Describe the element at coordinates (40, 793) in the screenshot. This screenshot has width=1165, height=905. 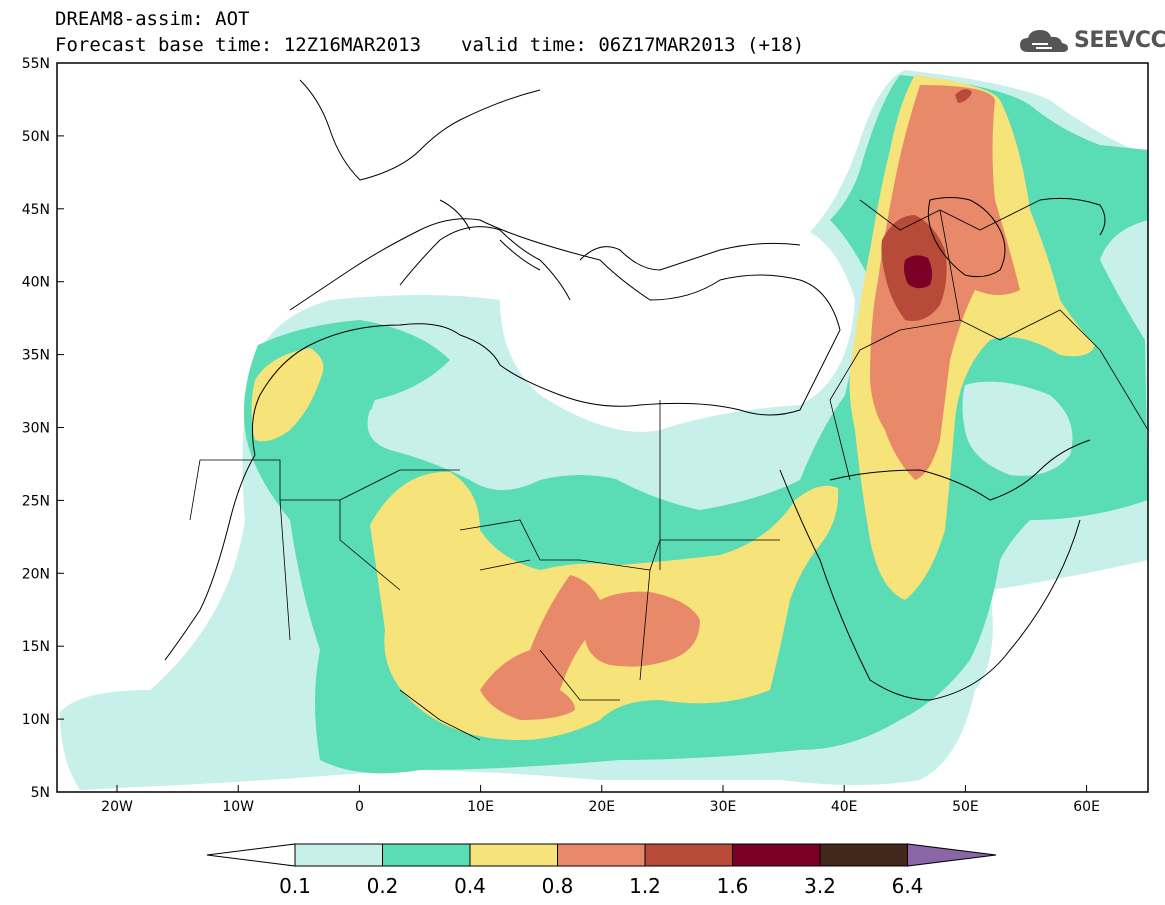
I see `lat-label: 5N` at that location.